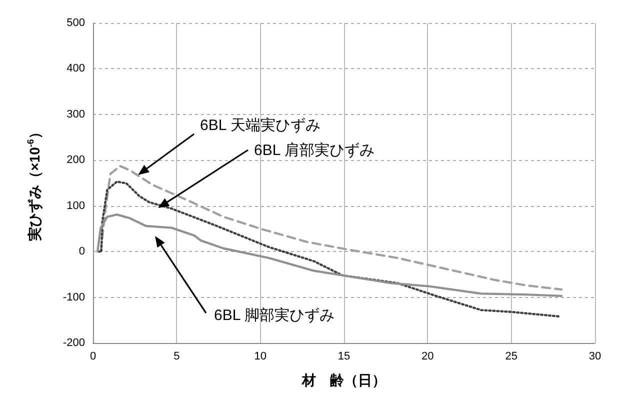  What do you see at coordinates (81, 252) in the screenshot?
I see `y-tick-label: 0` at bounding box center [81, 252].